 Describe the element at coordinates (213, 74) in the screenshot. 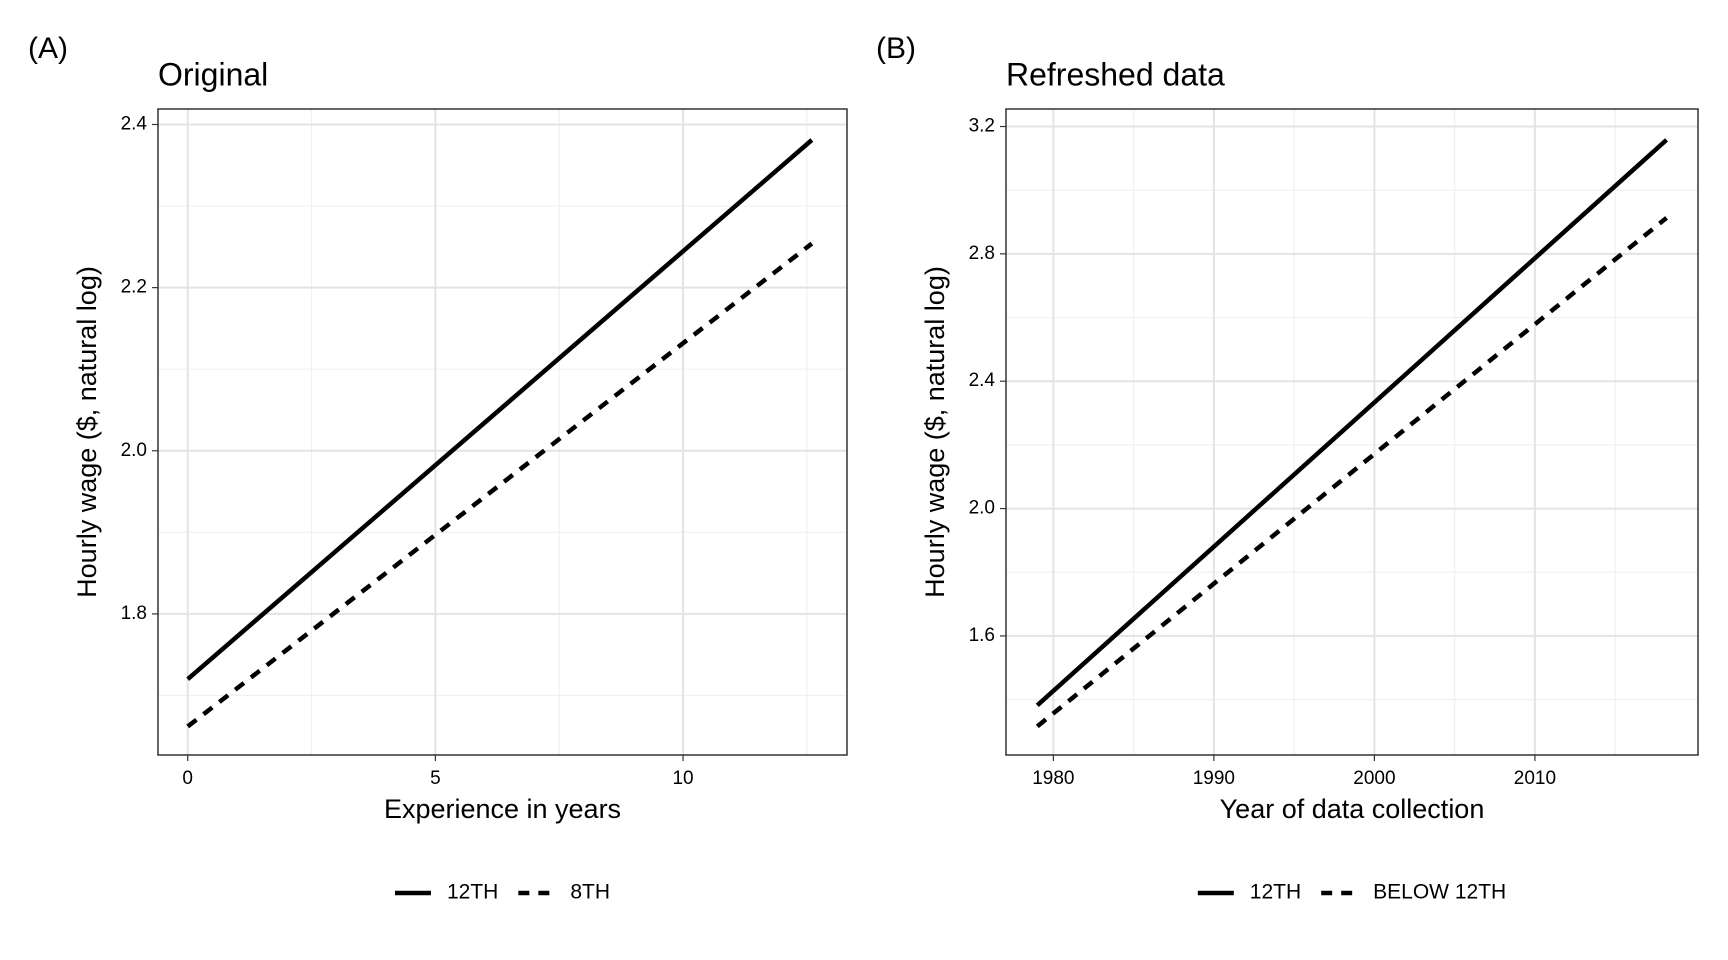

I see `chart-title: Original` at that location.